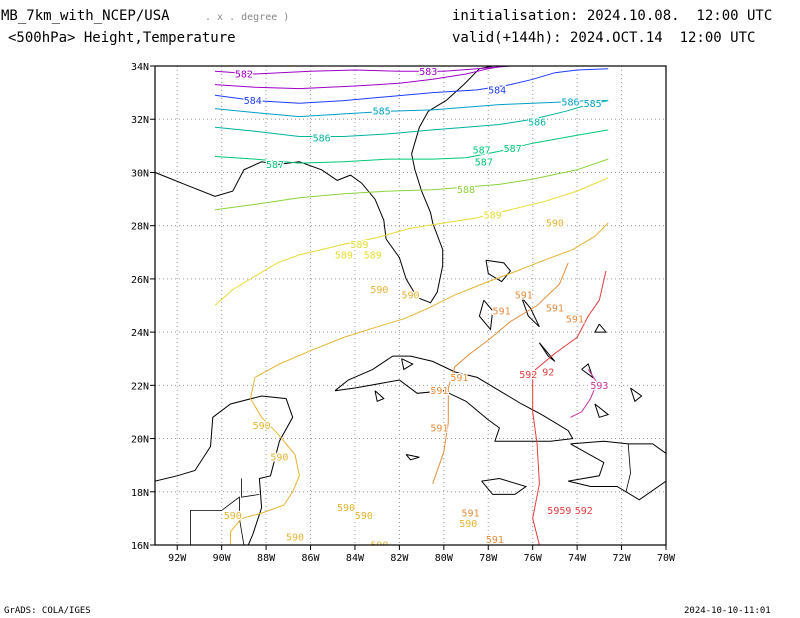  What do you see at coordinates (140, 67) in the screenshot?
I see `y-tick-label: 34N` at bounding box center [140, 67].